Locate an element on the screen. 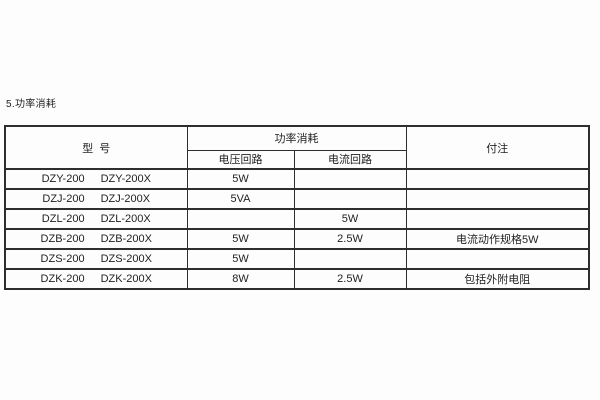 The height and width of the screenshot is (400, 600). model-standard: DZJ-200 is located at coordinates (63, 199).